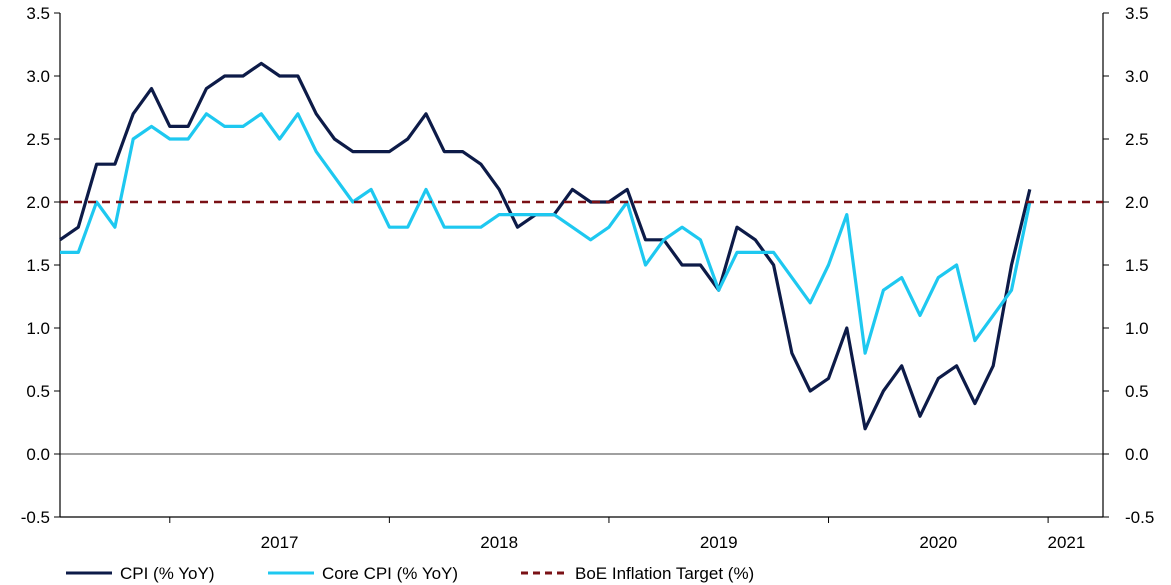  I want to click on left-tick-label: 0.0, so click(38, 454).